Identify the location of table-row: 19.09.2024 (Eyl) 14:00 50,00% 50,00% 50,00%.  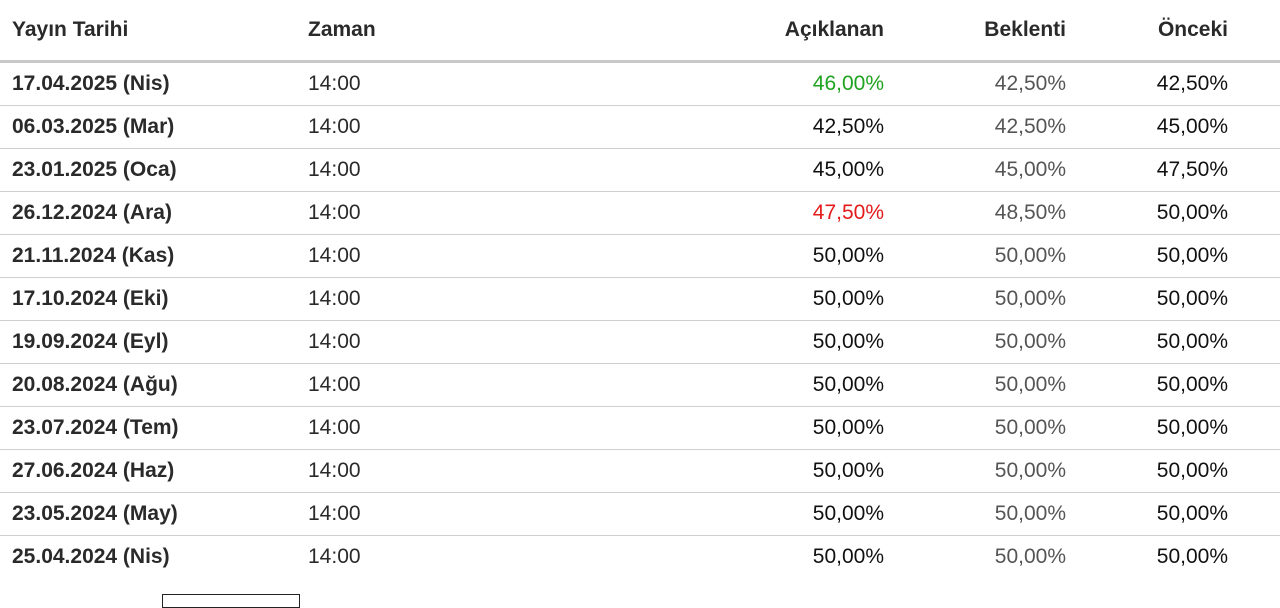
(640, 342).